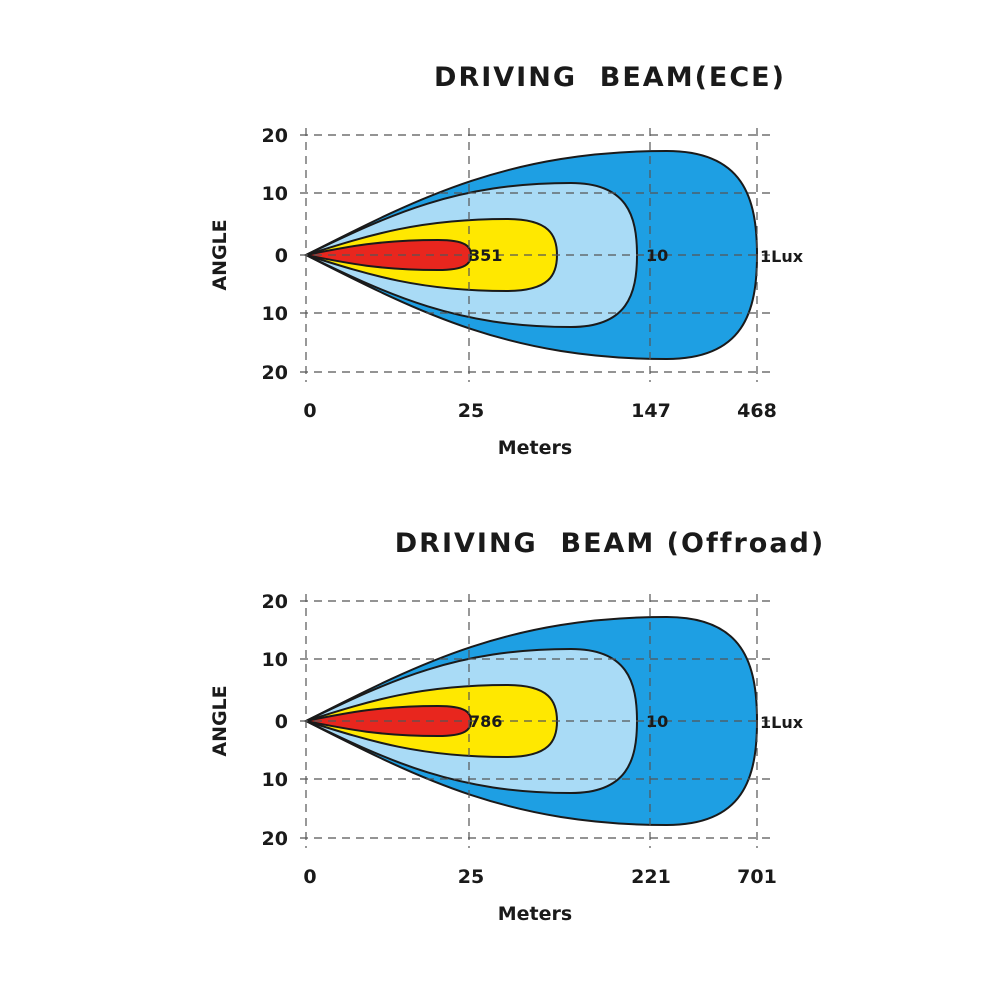  What do you see at coordinates (610, 543) in the screenshot?
I see `chart-title: DRIVING BEAM (Offroad)` at bounding box center [610, 543].